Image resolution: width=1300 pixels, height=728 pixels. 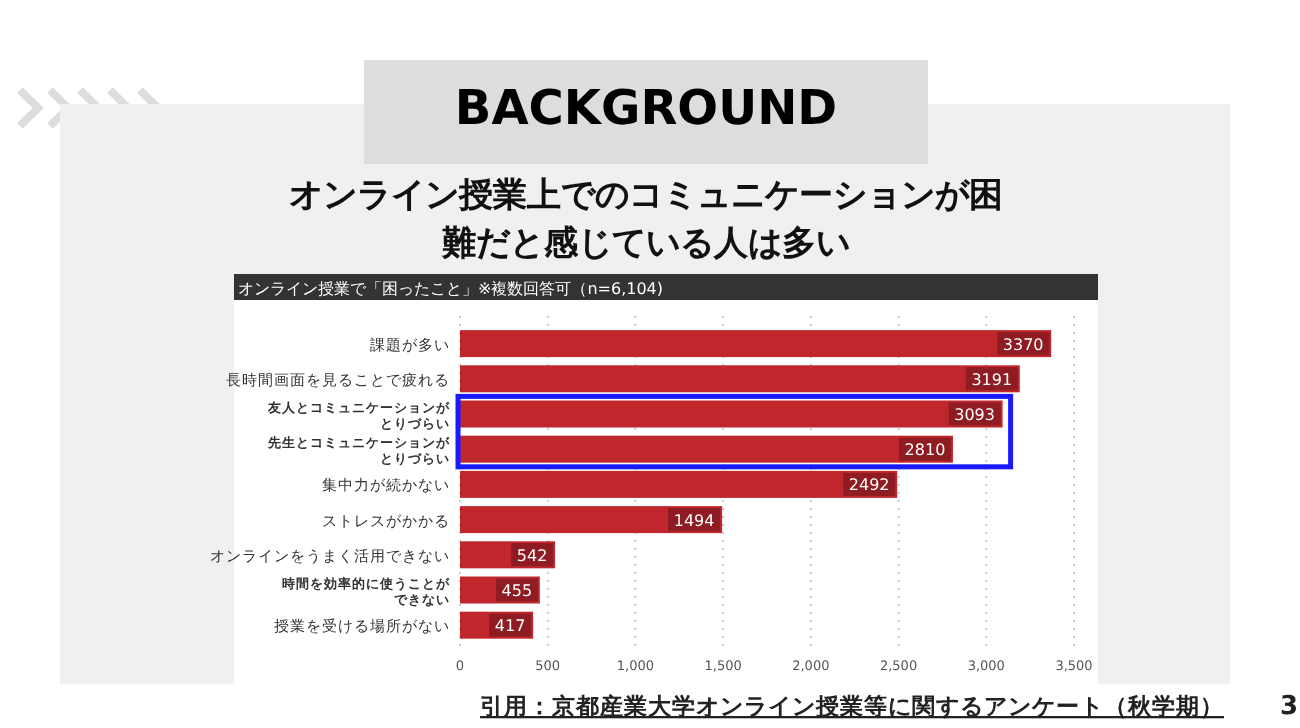 I want to click on data-label: 3093, so click(x=974, y=415).